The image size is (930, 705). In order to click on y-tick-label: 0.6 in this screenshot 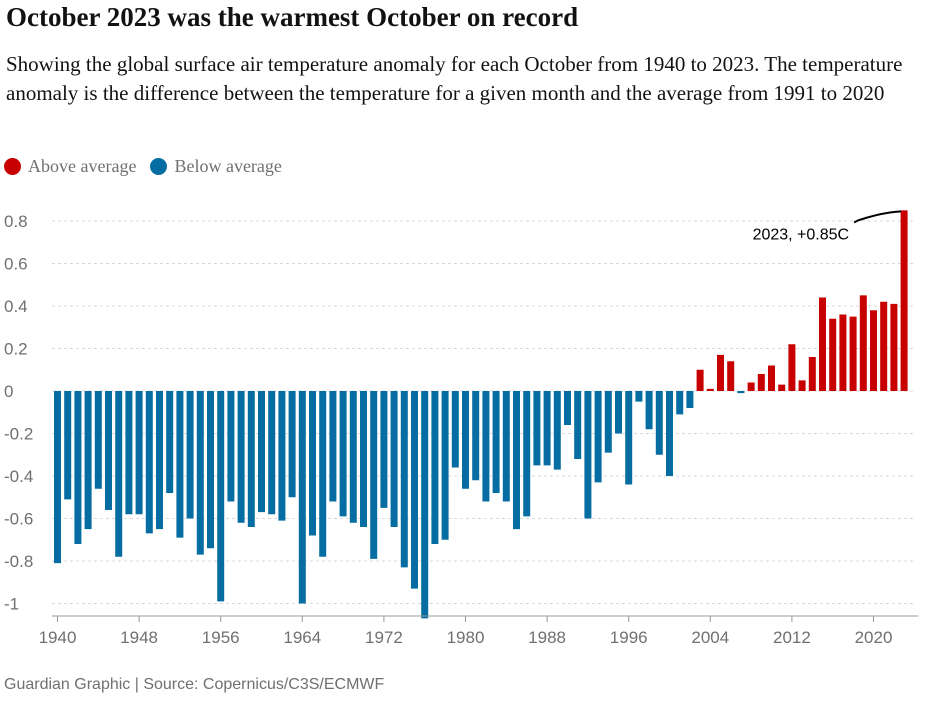, I will do `click(16, 264)`.